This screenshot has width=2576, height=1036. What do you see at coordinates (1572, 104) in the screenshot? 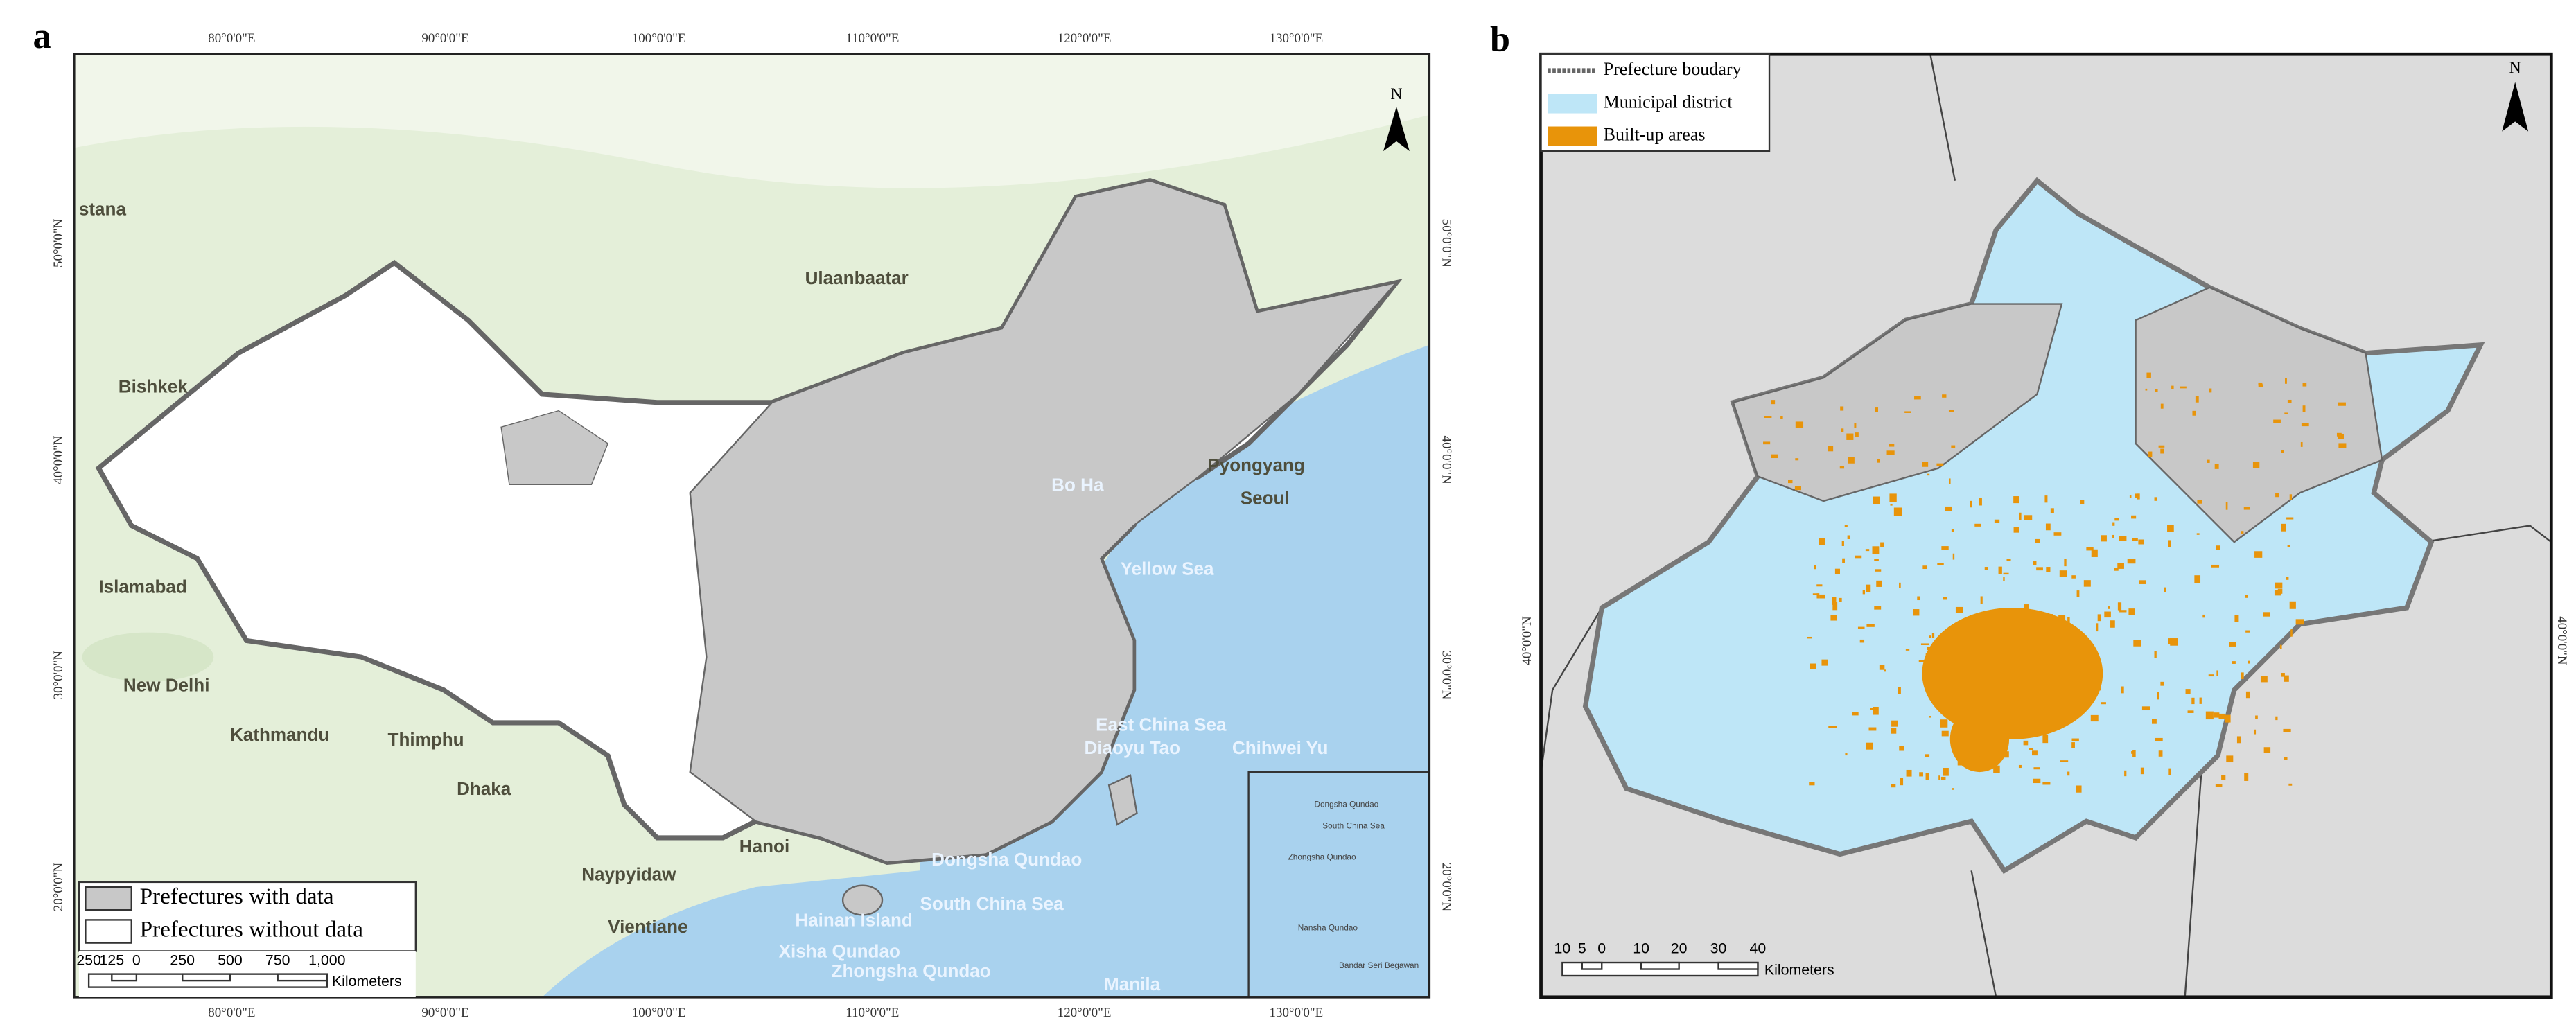
I see `legend-swatch` at bounding box center [1572, 104].